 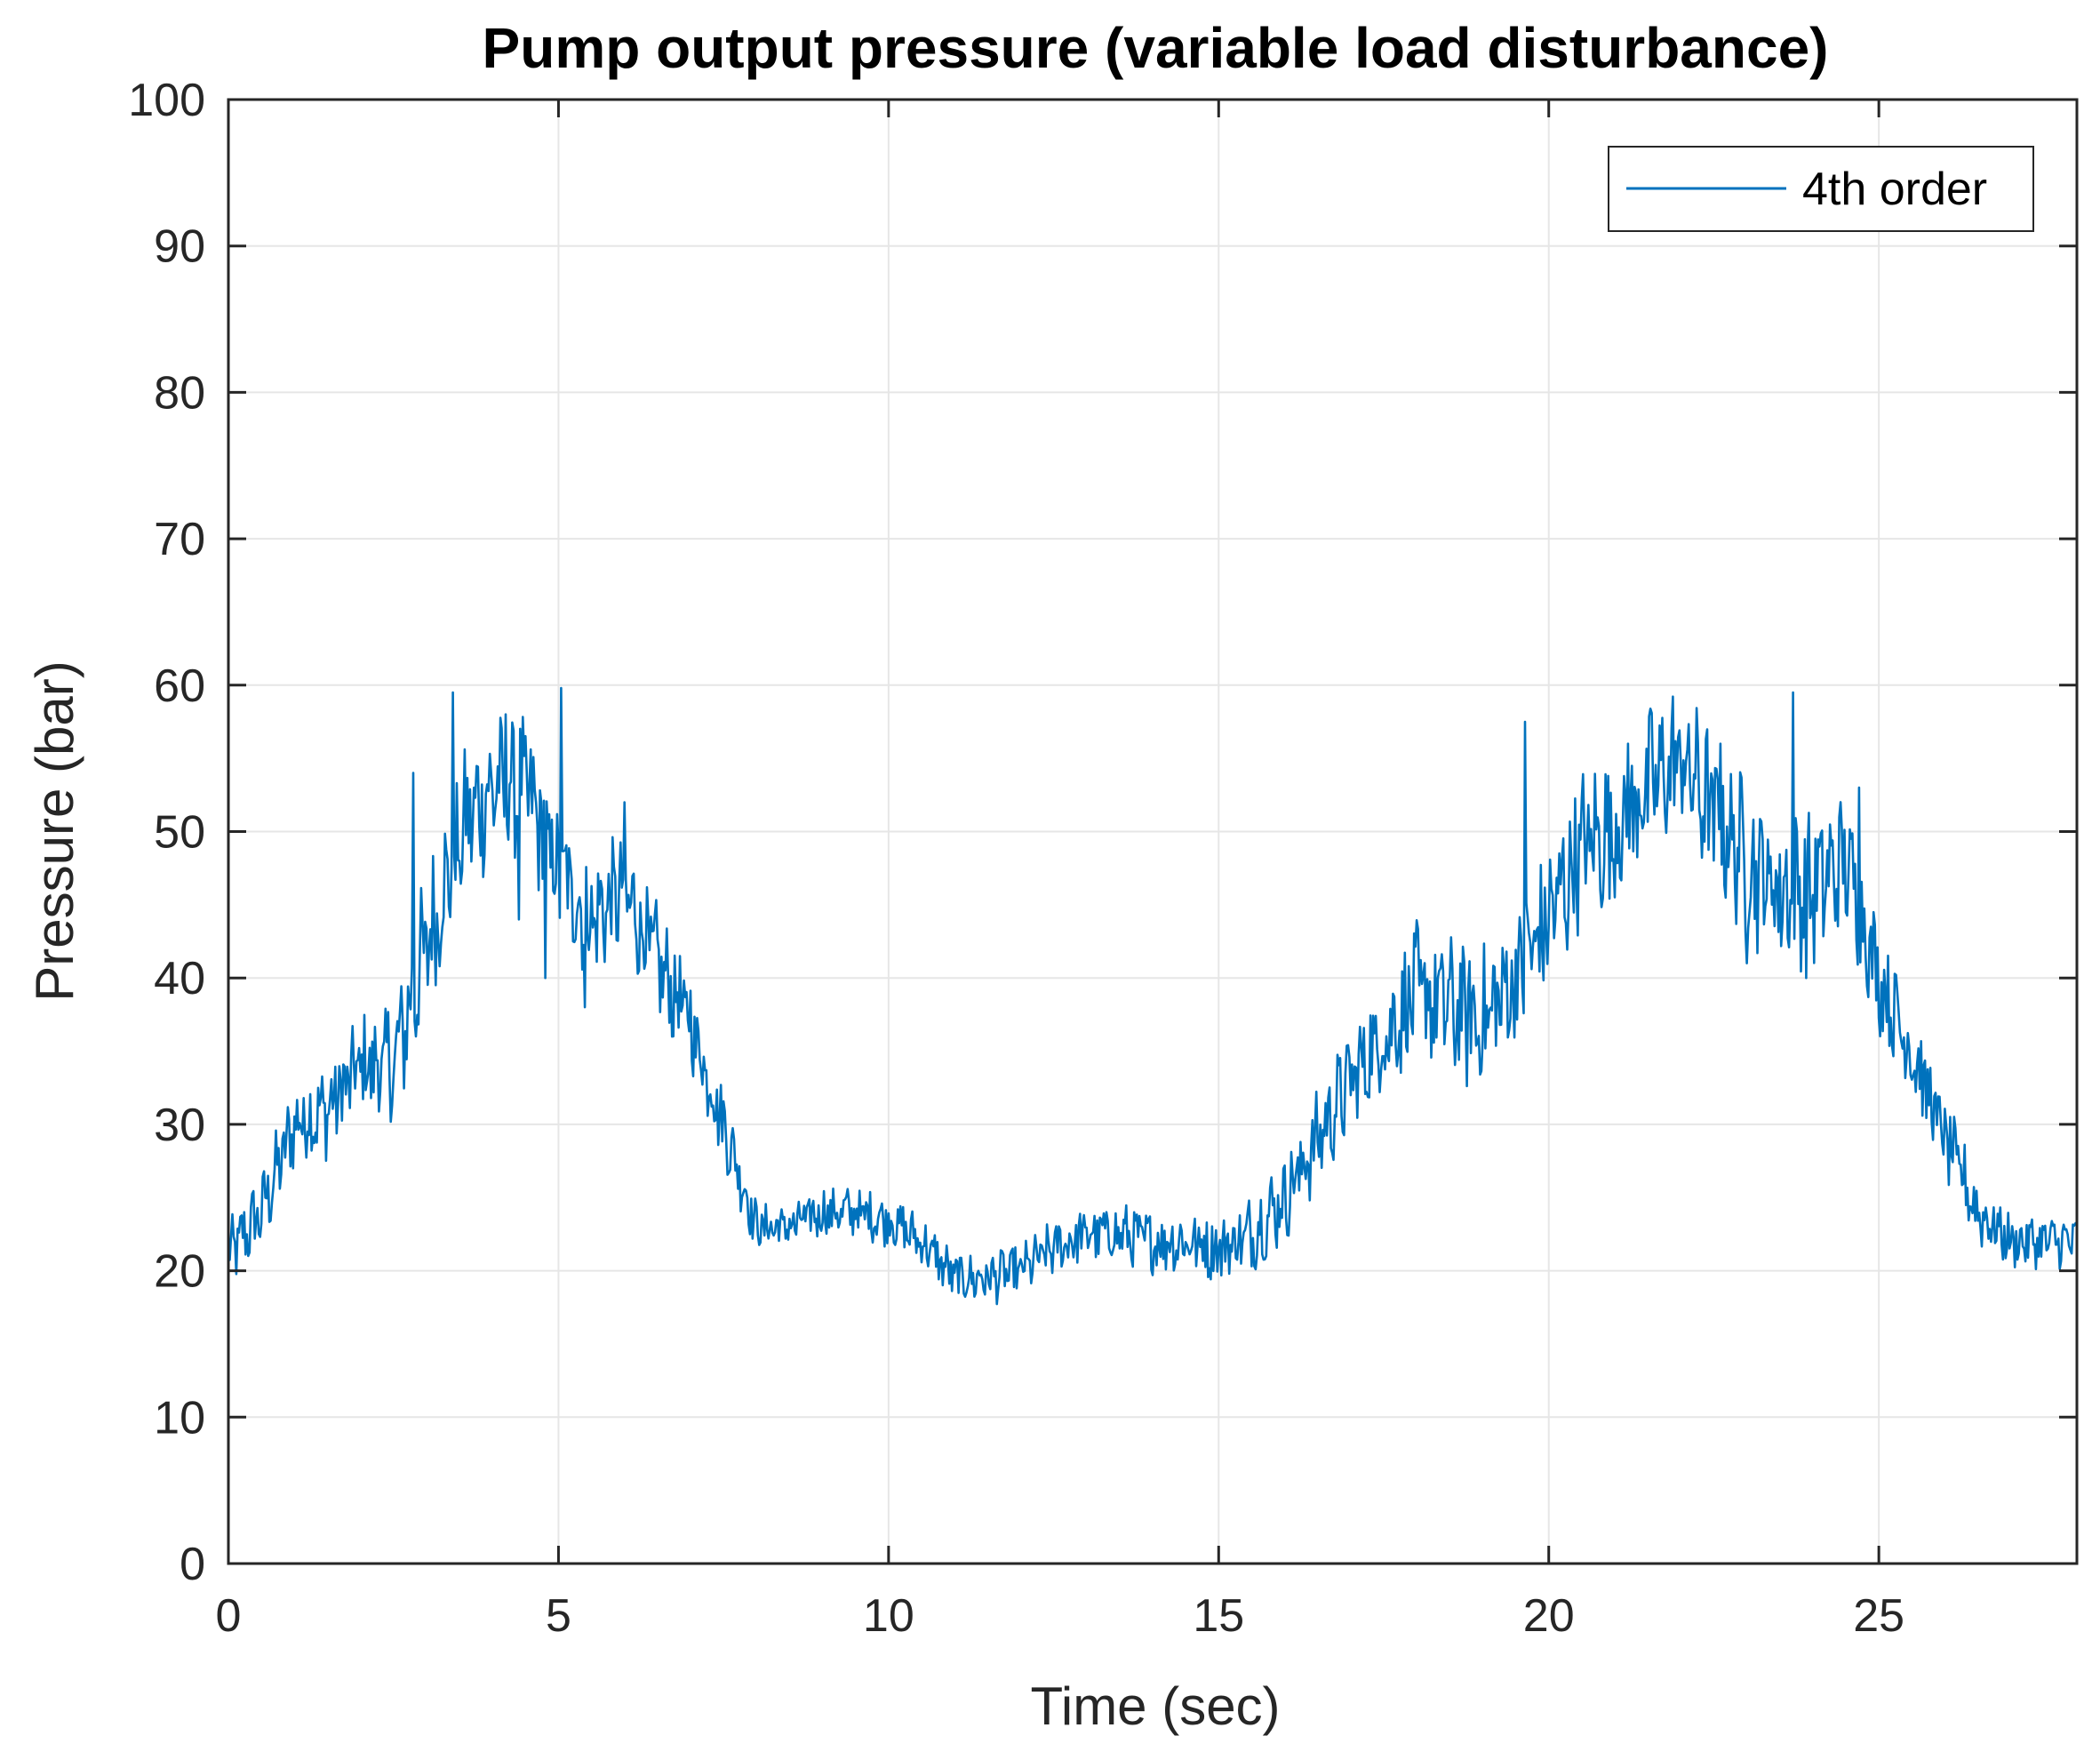 What do you see at coordinates (888, 1616) in the screenshot?
I see `x-tick-label: 10` at bounding box center [888, 1616].